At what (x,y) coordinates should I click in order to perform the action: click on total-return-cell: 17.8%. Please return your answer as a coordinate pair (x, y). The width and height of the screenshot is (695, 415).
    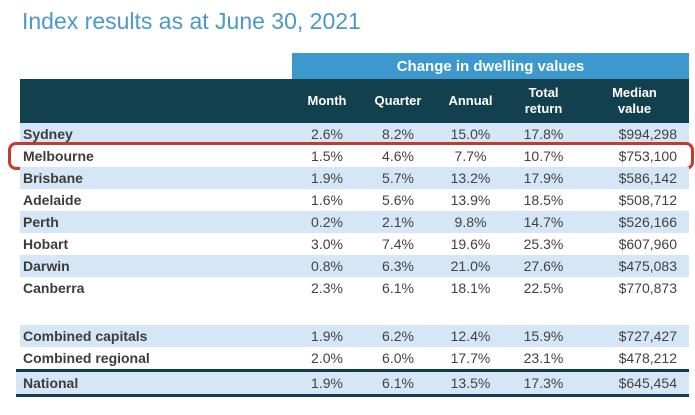
    Looking at the image, I should click on (543, 134).